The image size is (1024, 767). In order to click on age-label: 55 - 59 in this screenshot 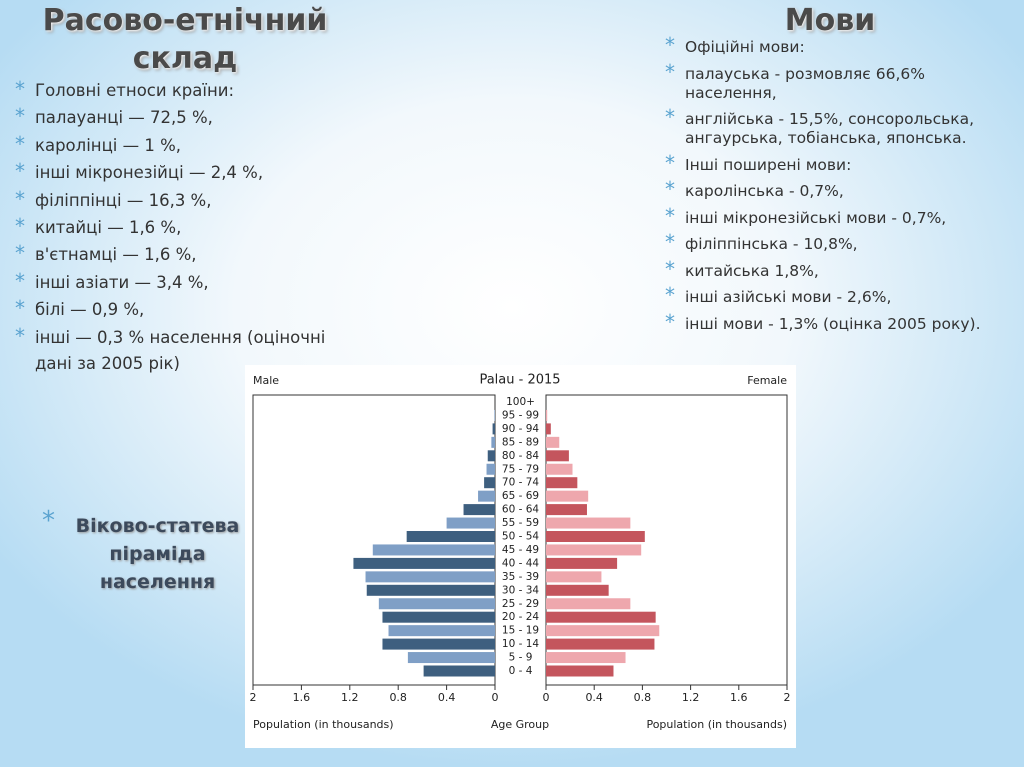, I will do `click(520, 523)`.